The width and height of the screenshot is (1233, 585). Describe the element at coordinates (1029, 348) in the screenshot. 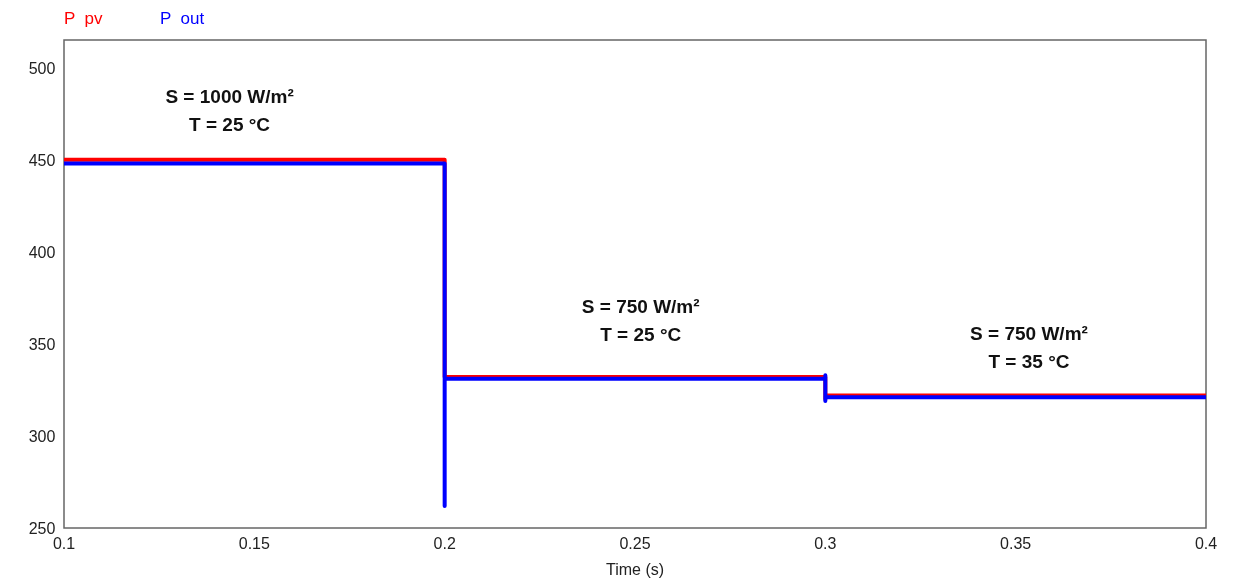

I see `annotation: S = 750 W/m² T = 35 °C` at that location.